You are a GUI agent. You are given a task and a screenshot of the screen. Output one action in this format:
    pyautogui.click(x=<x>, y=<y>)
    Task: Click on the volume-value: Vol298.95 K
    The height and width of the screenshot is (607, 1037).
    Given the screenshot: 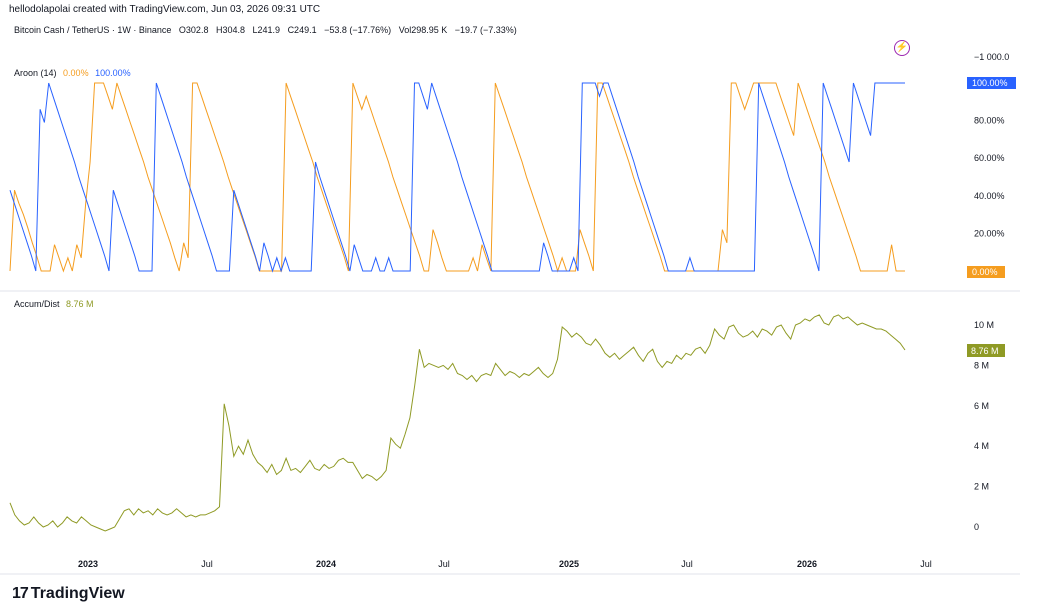 What is the action you would take?
    pyautogui.click(x=423, y=30)
    